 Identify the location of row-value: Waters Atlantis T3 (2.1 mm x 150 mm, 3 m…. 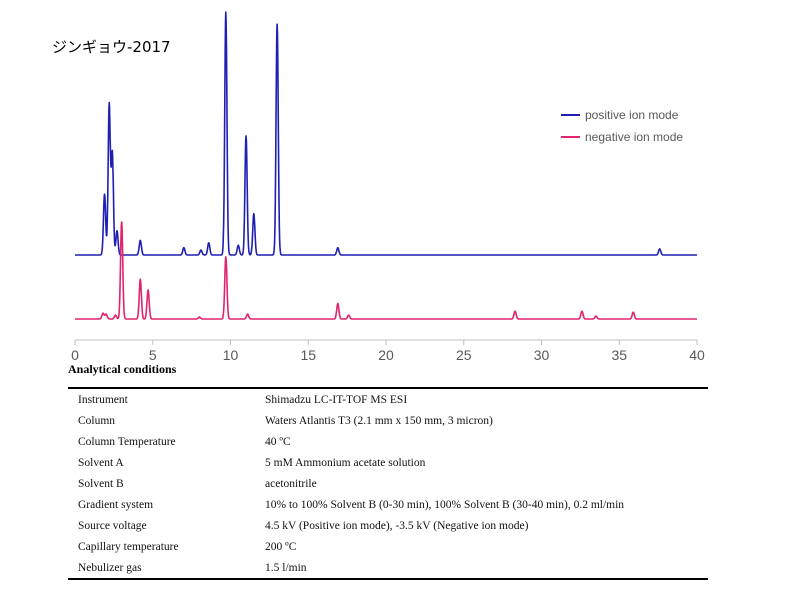
(379, 420).